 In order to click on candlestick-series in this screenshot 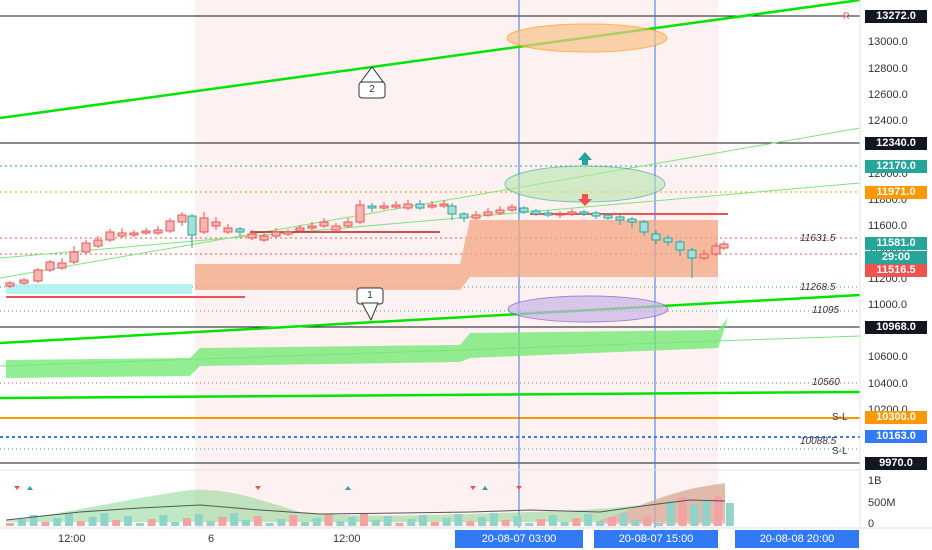, I will do `click(367, 244)`.